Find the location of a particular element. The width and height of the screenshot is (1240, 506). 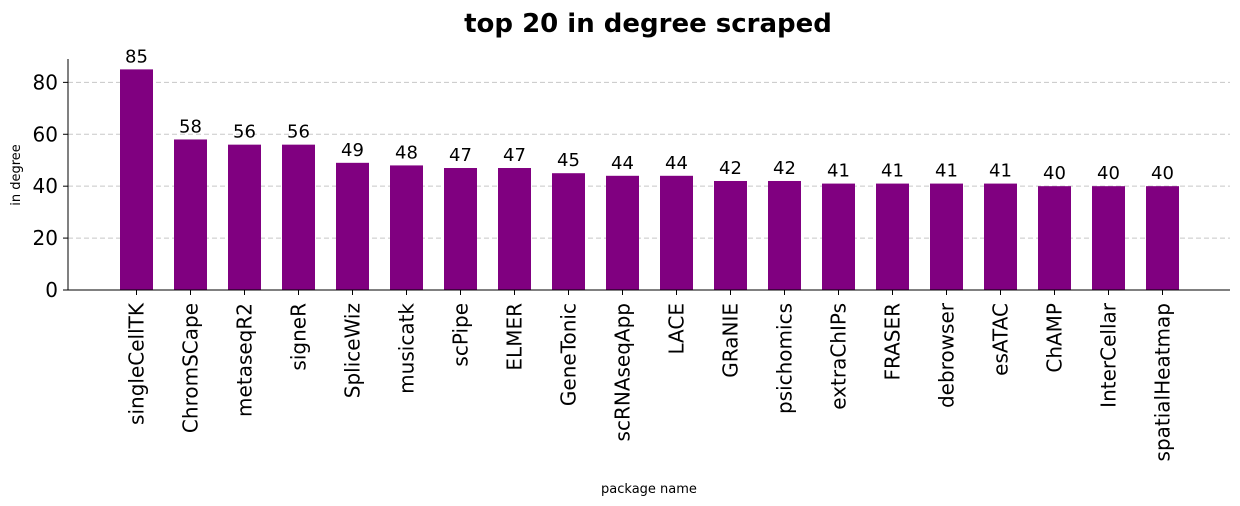

x-tick-label: scPipe is located at coordinates (461, 335).